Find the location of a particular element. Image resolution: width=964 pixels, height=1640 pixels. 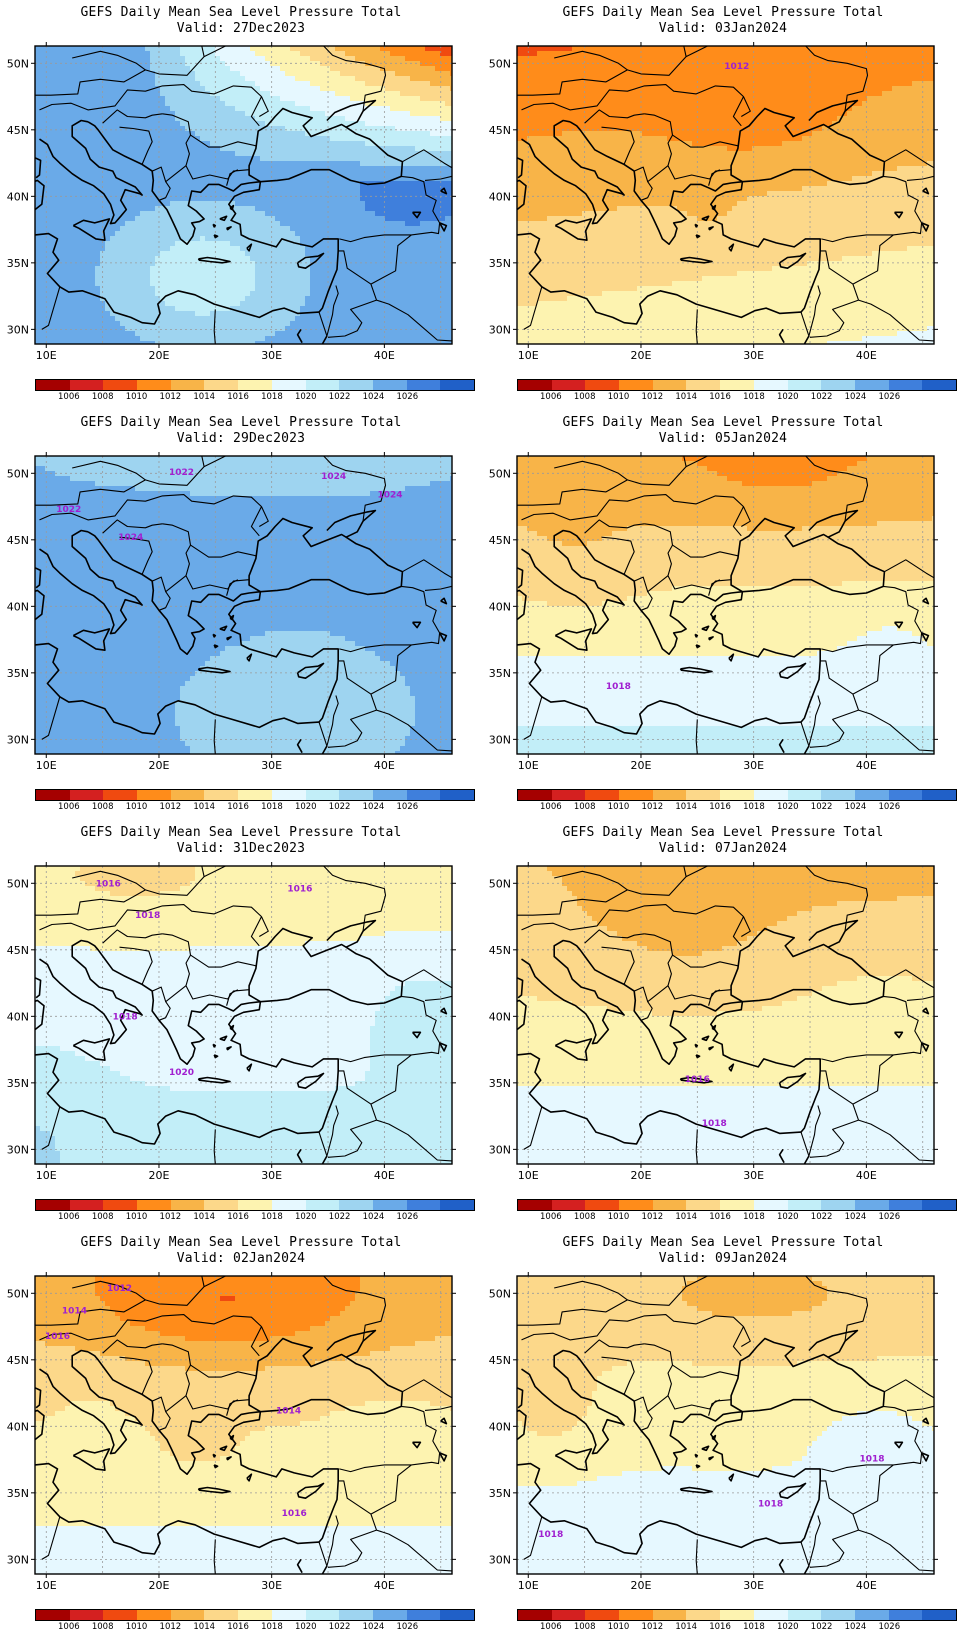

lat-tick-label: 50N is located at coordinates (18, 1293).